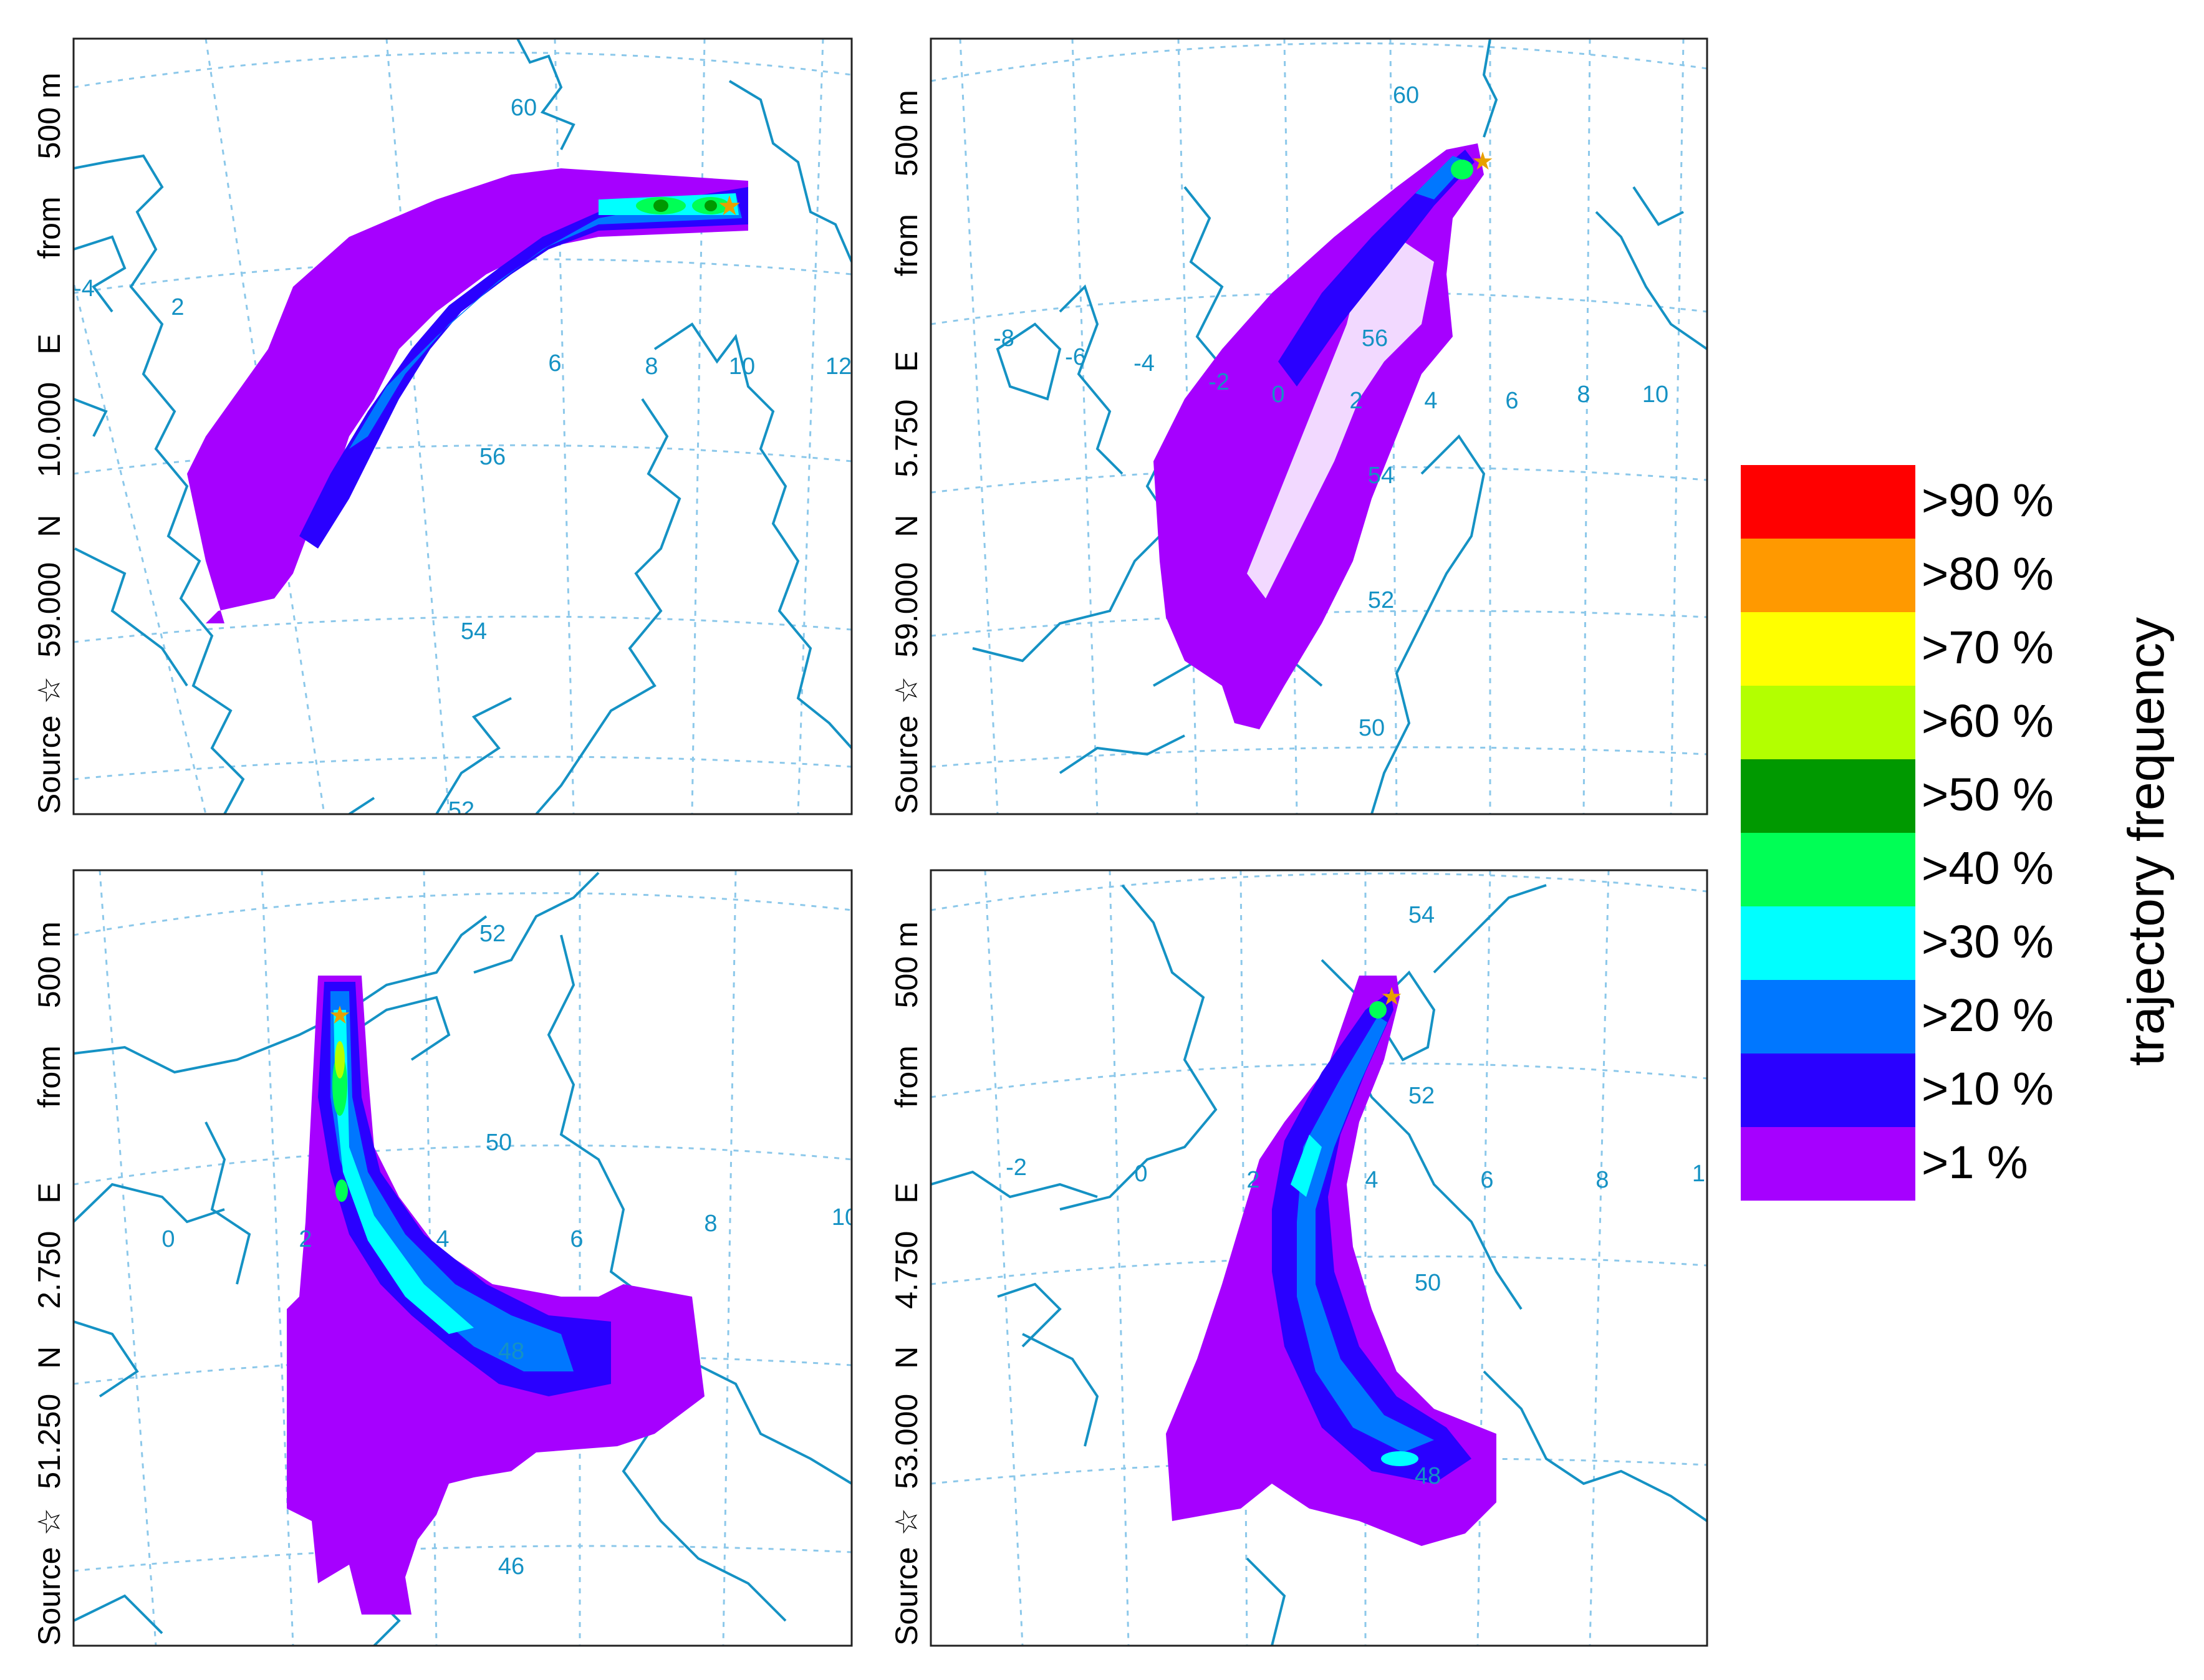 The width and height of the screenshot is (2204, 1680). I want to click on legend-label: >70 %, so click(1988, 647).